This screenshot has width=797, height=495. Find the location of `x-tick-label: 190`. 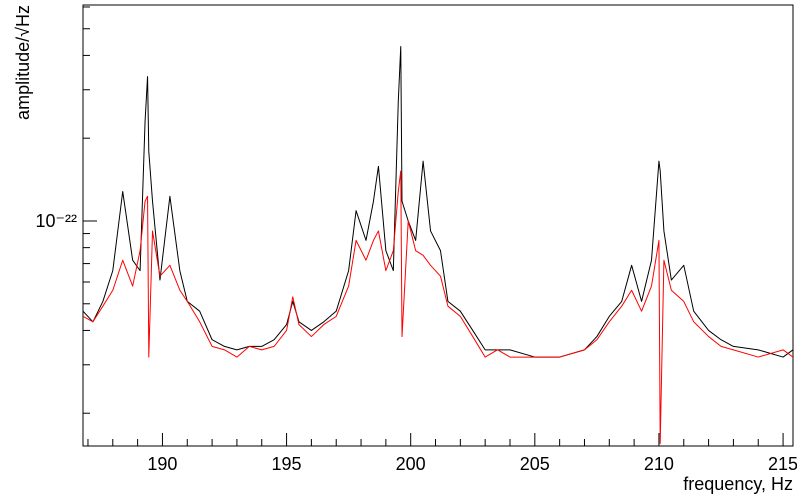

x-tick-label: 190 is located at coordinates (162, 464).